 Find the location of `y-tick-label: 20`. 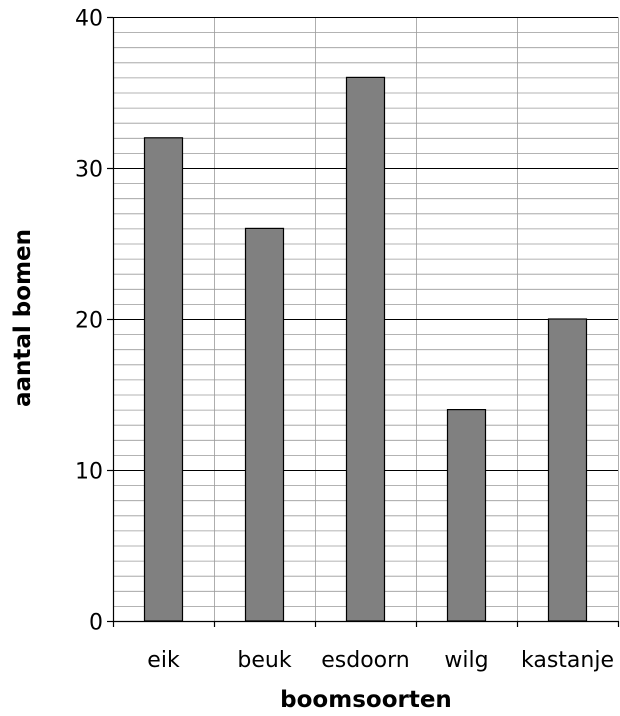

y-tick-label: 20 is located at coordinates (89, 321).